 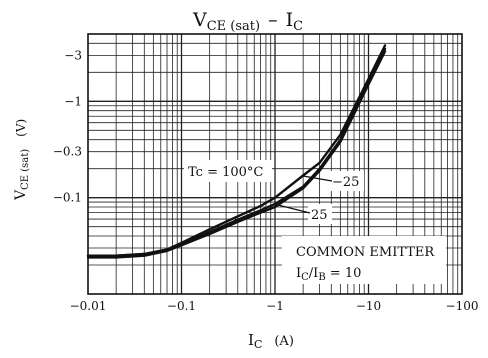 What do you see at coordinates (462, 306) in the screenshot?
I see `x-tick-label: −100` at bounding box center [462, 306].